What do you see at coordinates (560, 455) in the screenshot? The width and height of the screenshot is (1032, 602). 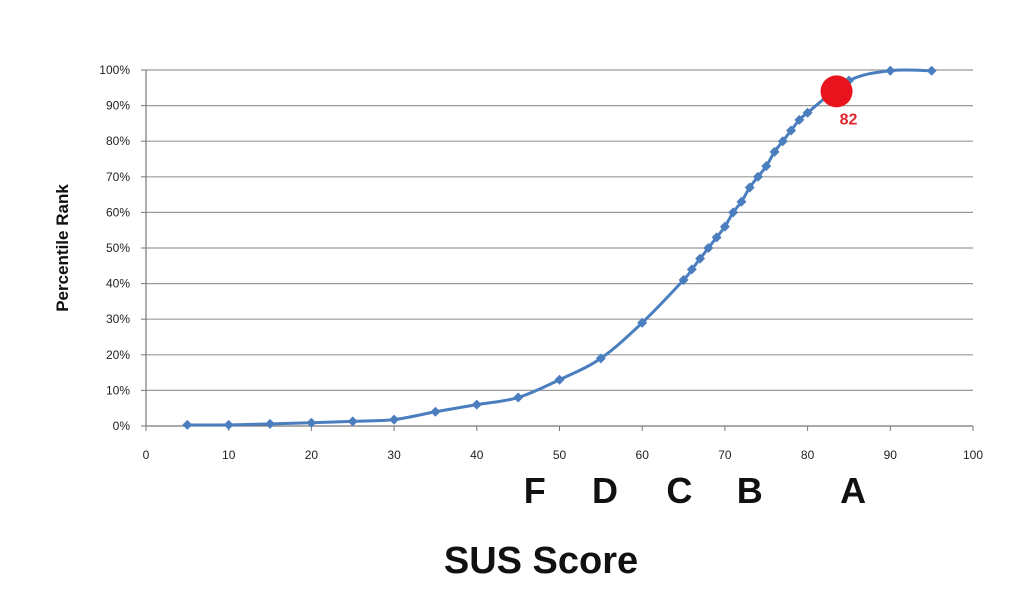 I see `x-tick-label: 50` at bounding box center [560, 455].